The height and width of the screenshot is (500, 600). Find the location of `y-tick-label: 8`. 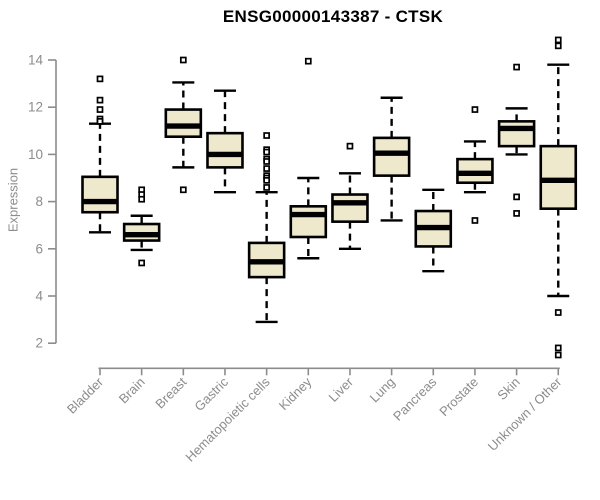

y-tick-label: 8 is located at coordinates (39, 201).